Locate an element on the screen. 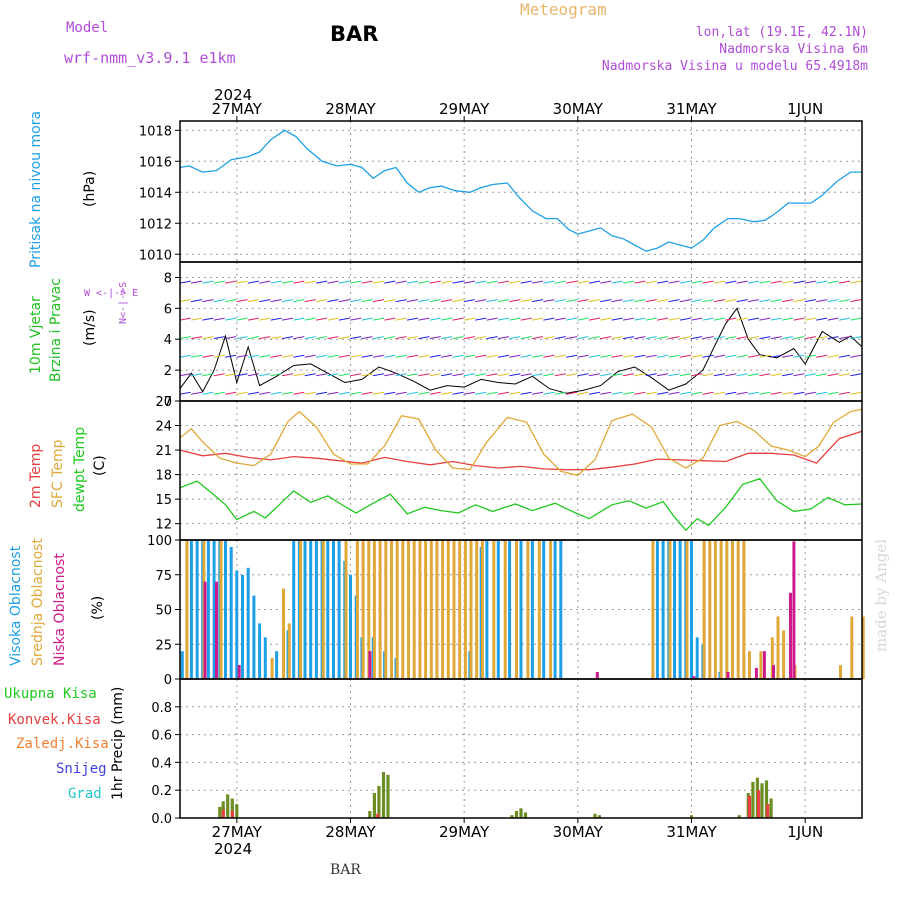 Image resolution: width=900 pixels, height=900 pixels. conv_precip-bar is located at coordinates (768, 811).